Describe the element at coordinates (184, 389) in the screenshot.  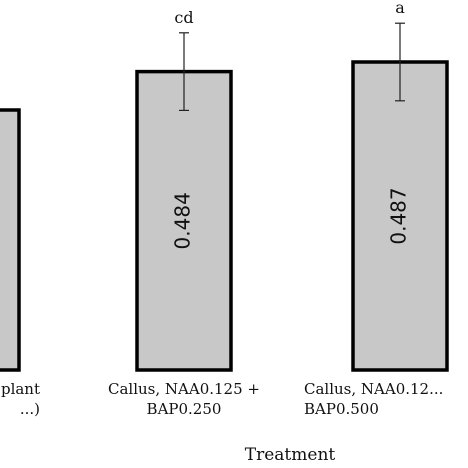
I see `category-label-1-0: Callus, NAA0.125 +` at that location.